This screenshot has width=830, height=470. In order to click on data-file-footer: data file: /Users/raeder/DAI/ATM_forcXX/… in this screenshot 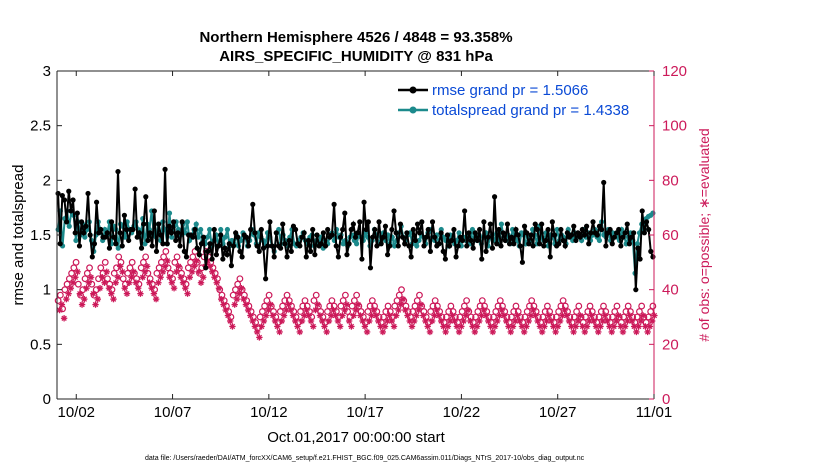, I will do `click(365, 458)`.